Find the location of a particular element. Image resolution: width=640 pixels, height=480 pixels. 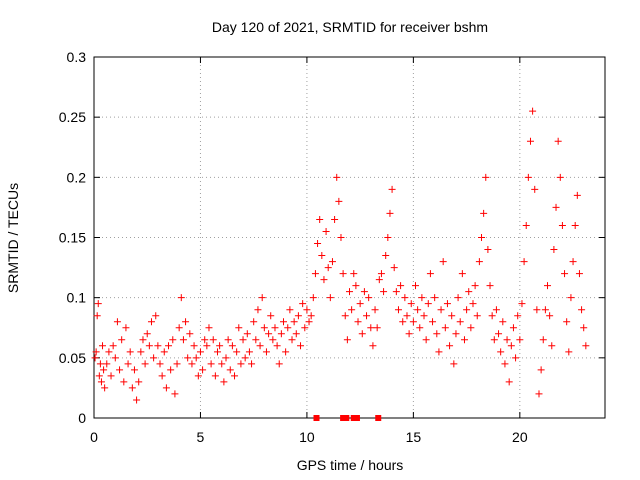

y-tick-label: 0 is located at coordinates (82, 418).